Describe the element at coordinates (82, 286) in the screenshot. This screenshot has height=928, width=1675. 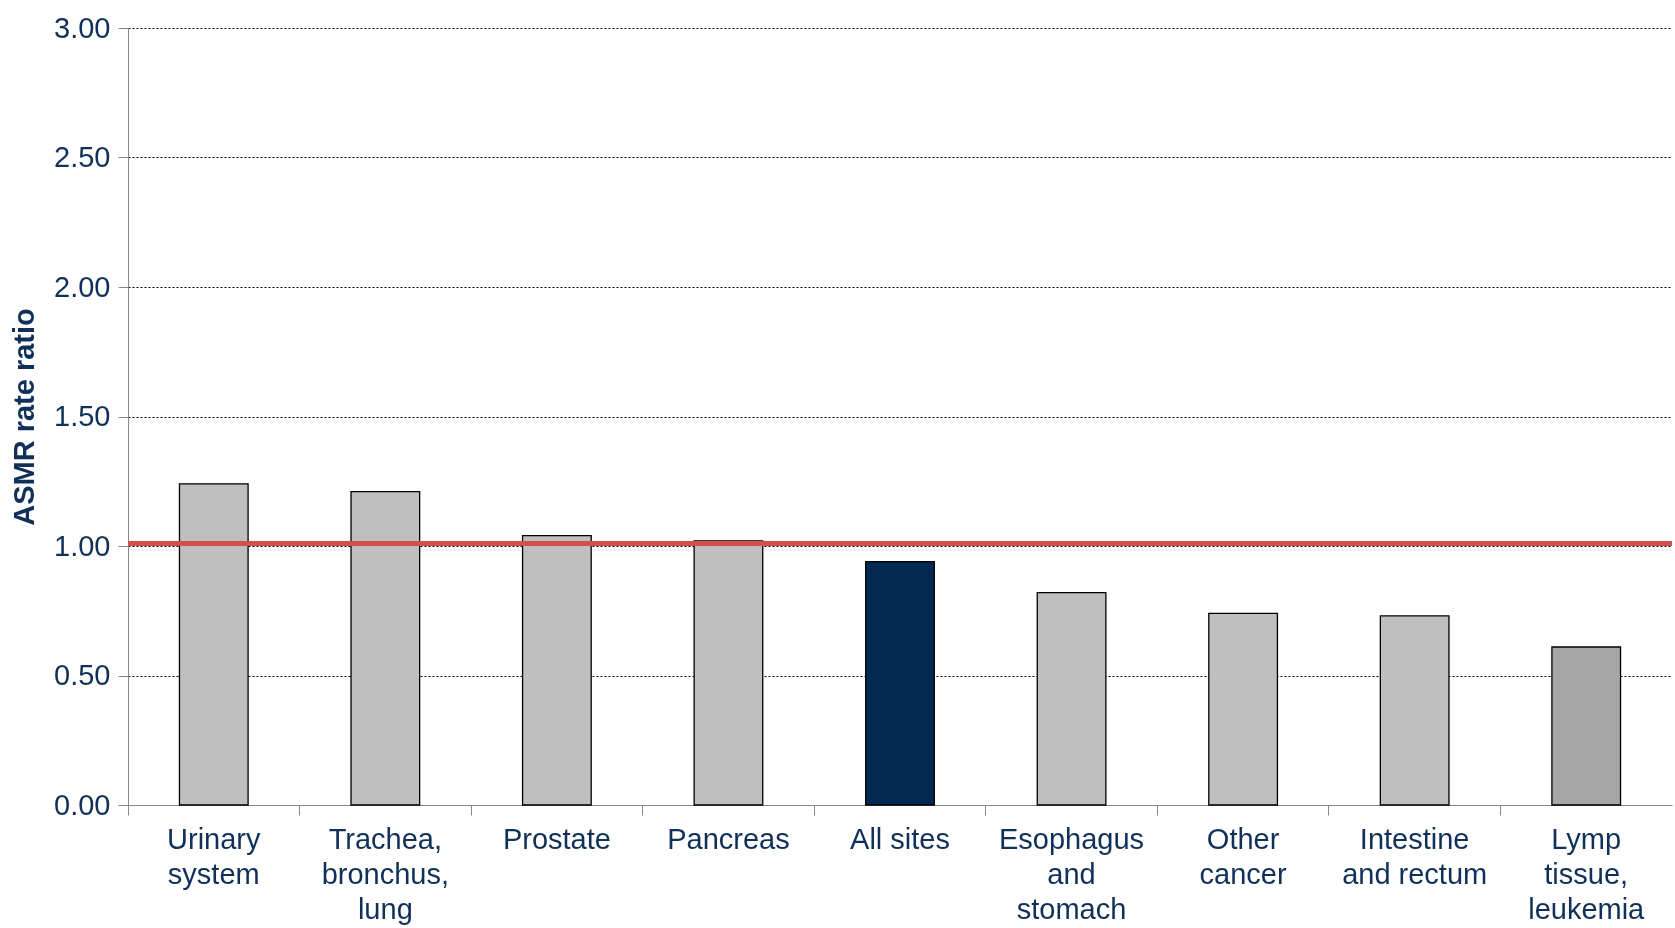
I see `y-tick-label: 2.00` at that location.